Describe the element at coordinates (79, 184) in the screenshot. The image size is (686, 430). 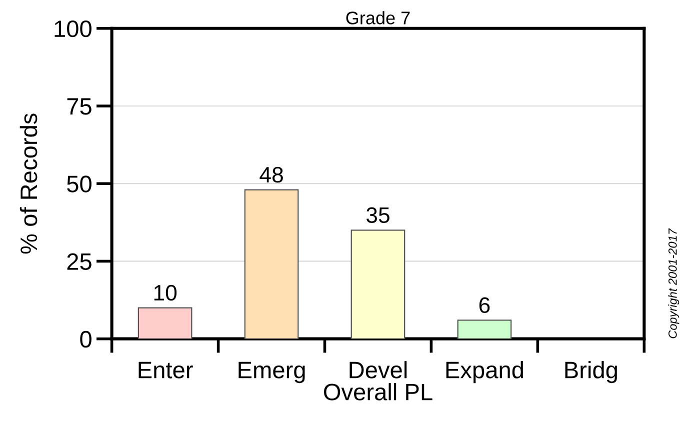
I see `y-tick-label: 50` at that location.